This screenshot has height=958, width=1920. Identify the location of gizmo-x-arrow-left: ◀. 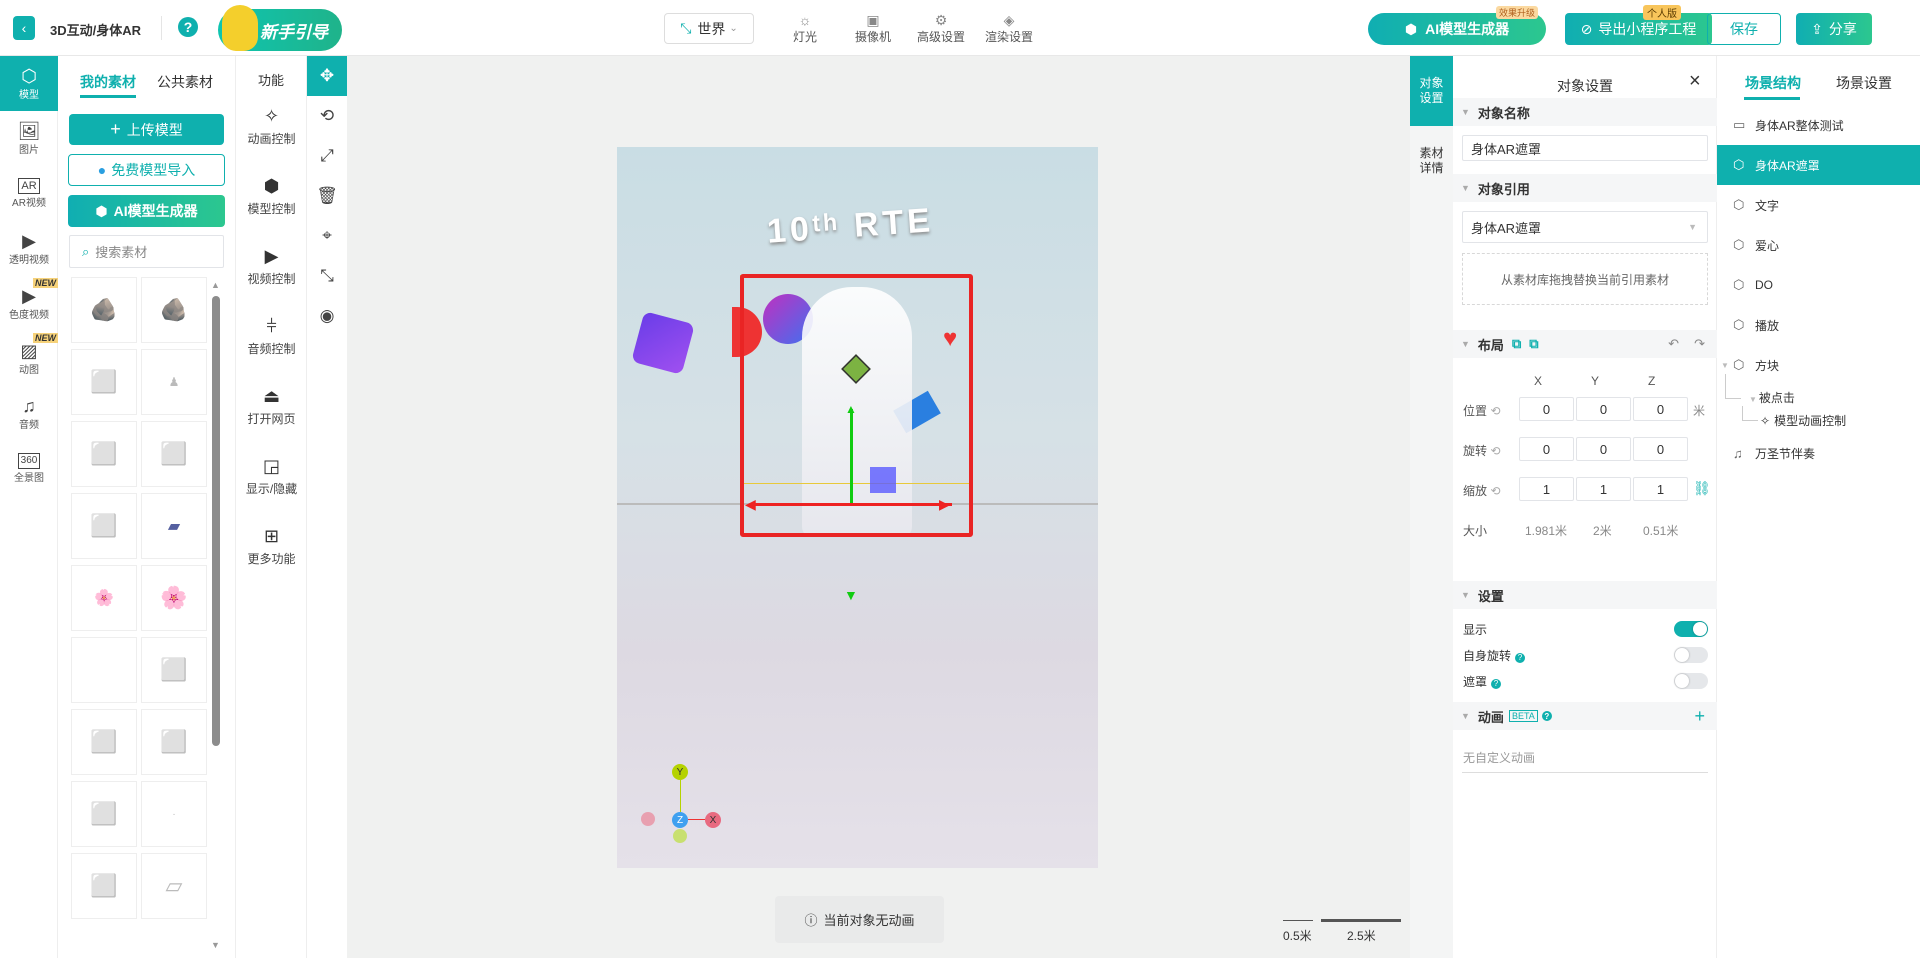
(750, 504).